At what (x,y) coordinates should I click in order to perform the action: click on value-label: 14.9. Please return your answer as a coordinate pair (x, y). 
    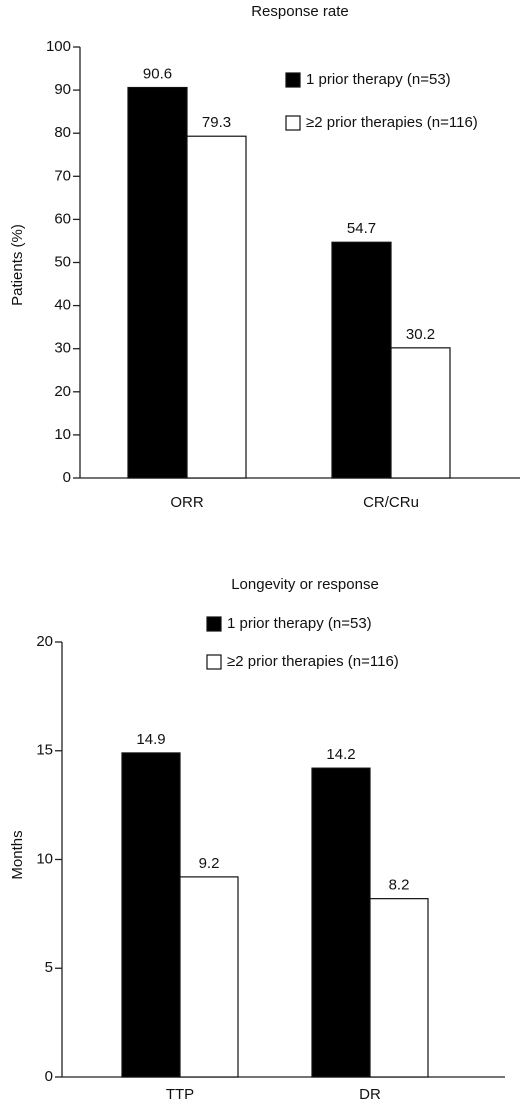
    Looking at the image, I should click on (150, 739).